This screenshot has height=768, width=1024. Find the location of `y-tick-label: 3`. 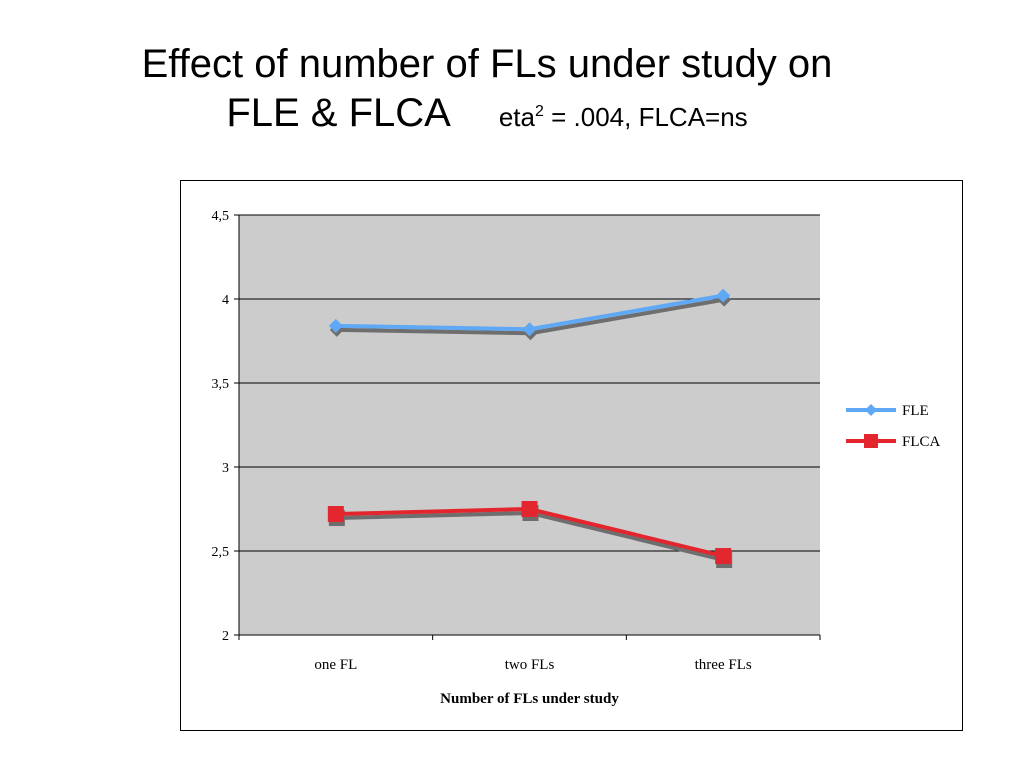

y-tick-label: 3 is located at coordinates (225, 468).